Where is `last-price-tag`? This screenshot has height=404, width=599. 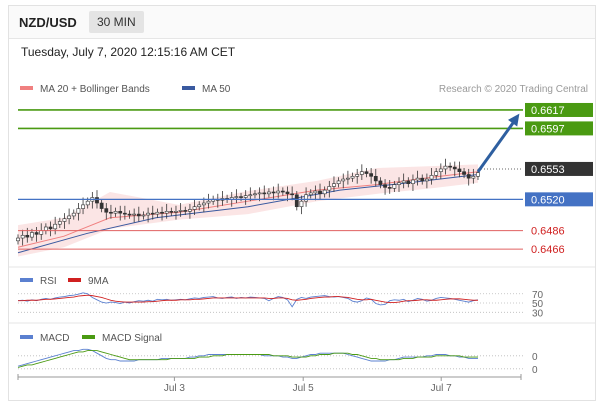
last-price-tag is located at coordinates (559, 168).